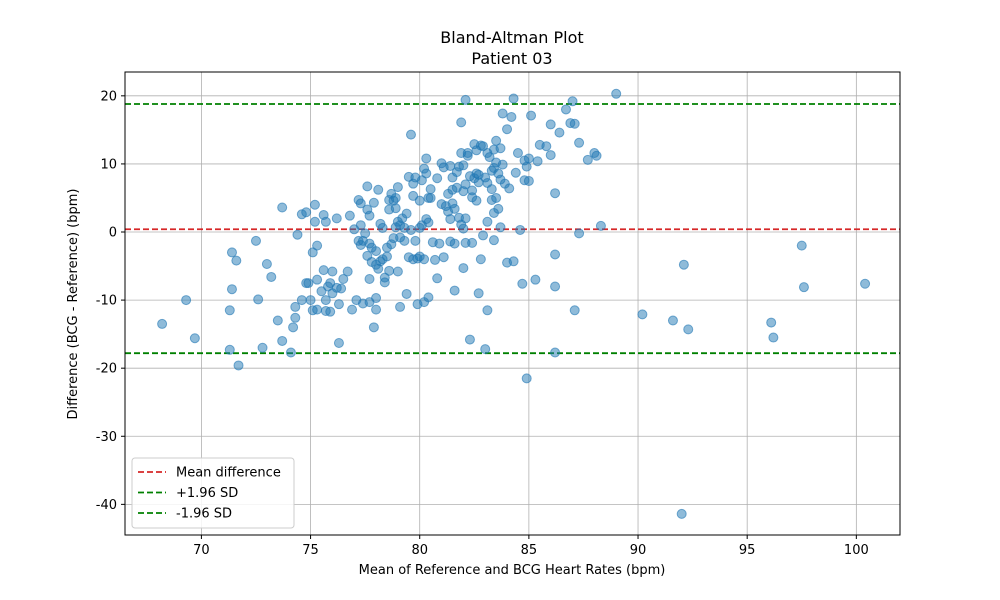  Describe the element at coordinates (228, 473) in the screenshot. I see `legend-label: Mean difference` at that location.